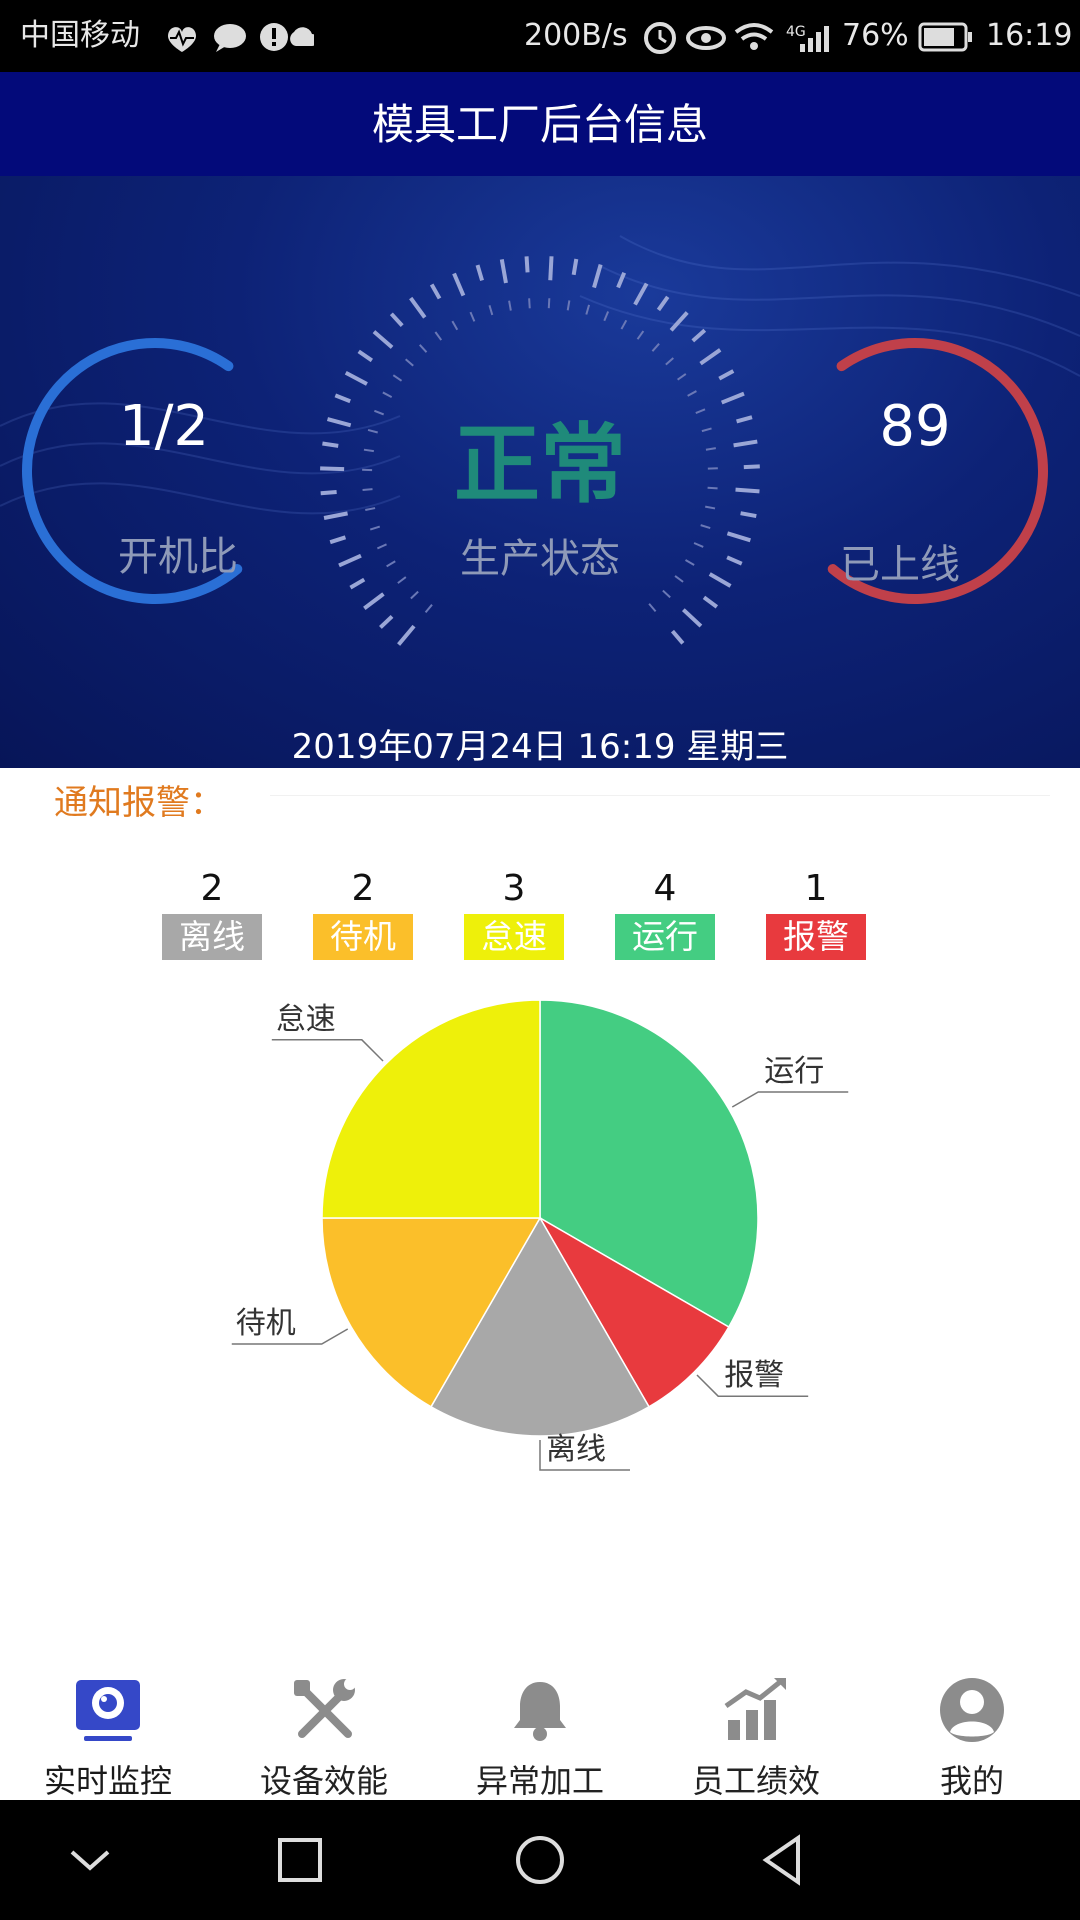 The width and height of the screenshot is (1080, 1920). I want to click on online-arc, so click(937, 471).